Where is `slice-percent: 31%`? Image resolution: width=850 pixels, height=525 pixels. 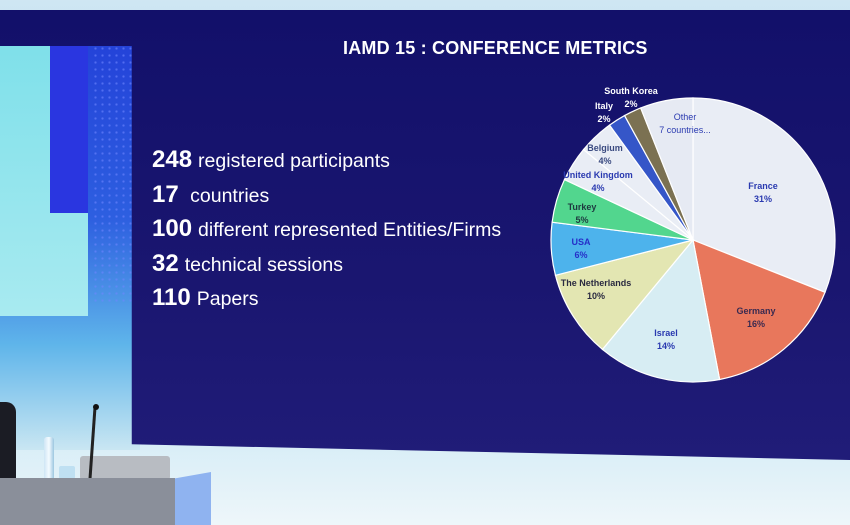
slice-percent: 31% is located at coordinates (763, 199).